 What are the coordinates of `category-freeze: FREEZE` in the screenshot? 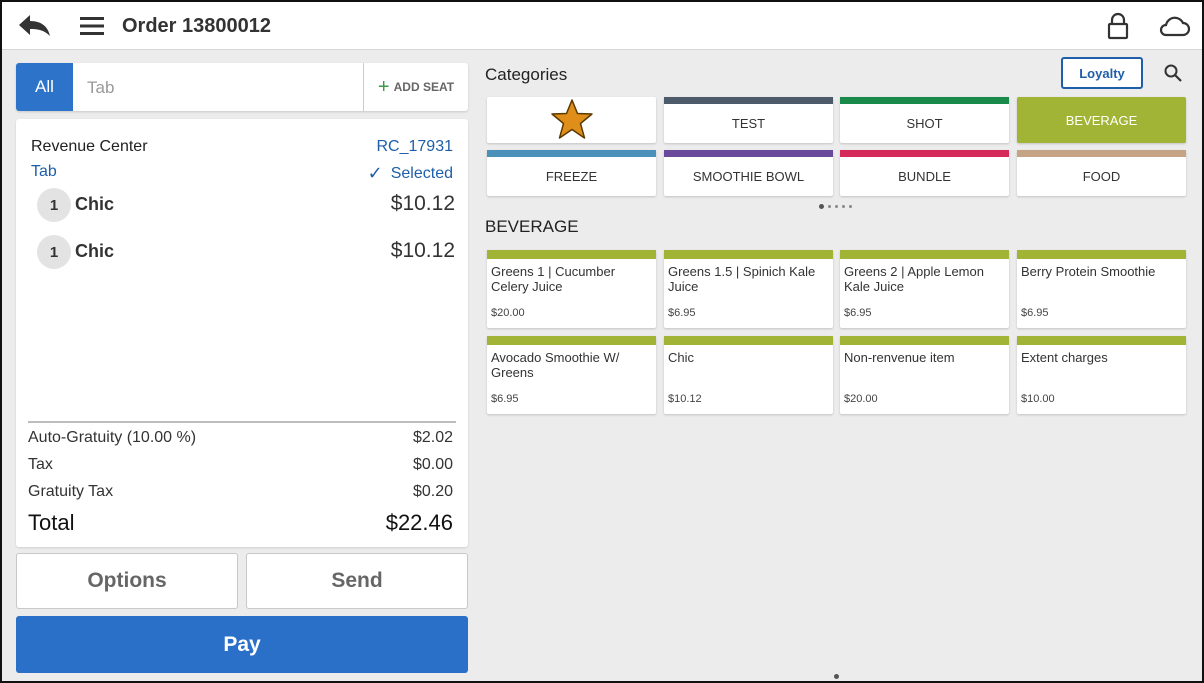 It's located at (571, 173).